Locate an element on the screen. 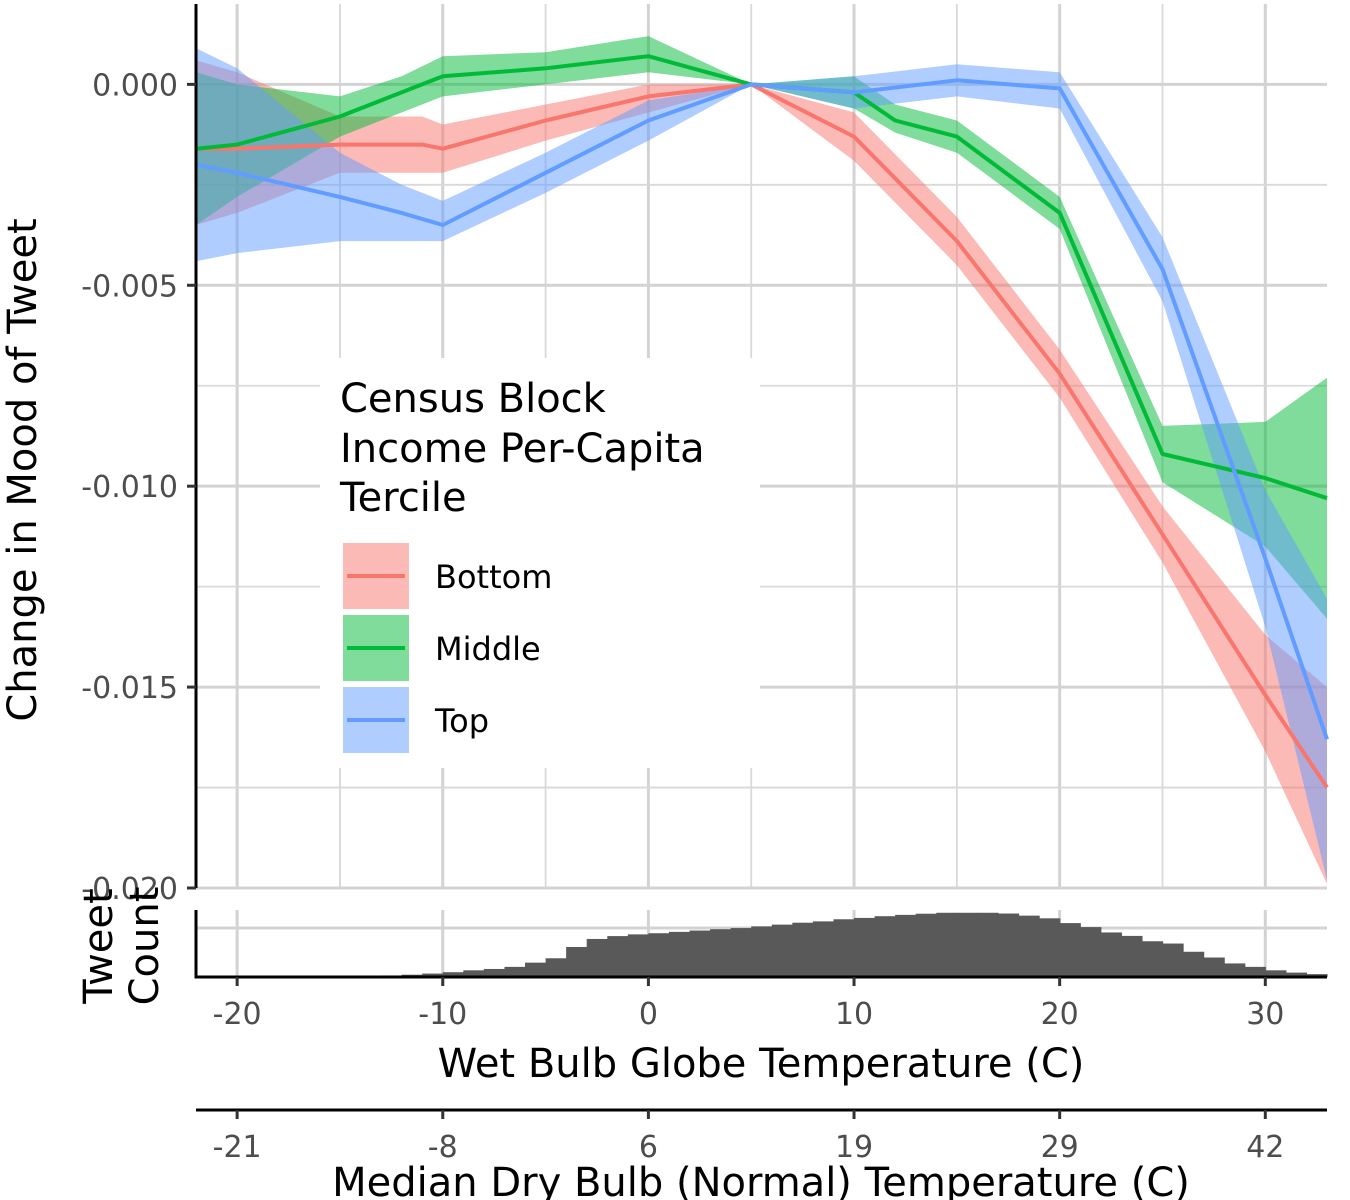 The height and width of the screenshot is (1200, 1350). x-tick-label-5: 30 is located at coordinates (1265, 1014).